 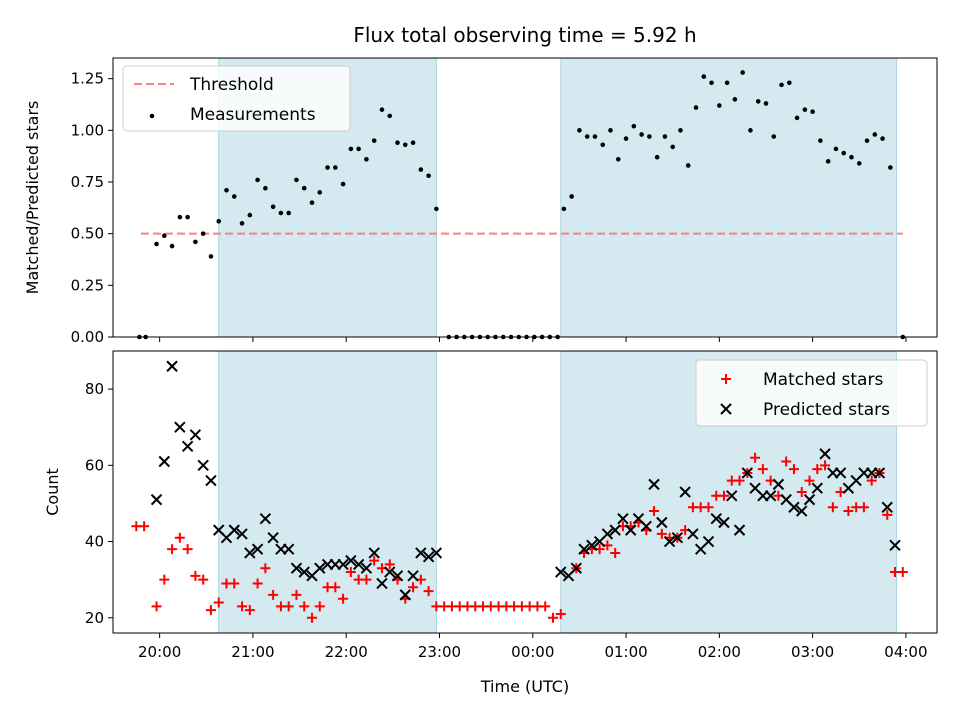 What do you see at coordinates (87, 182) in the screenshot?
I see `y-tick-label: 0.75` at bounding box center [87, 182].